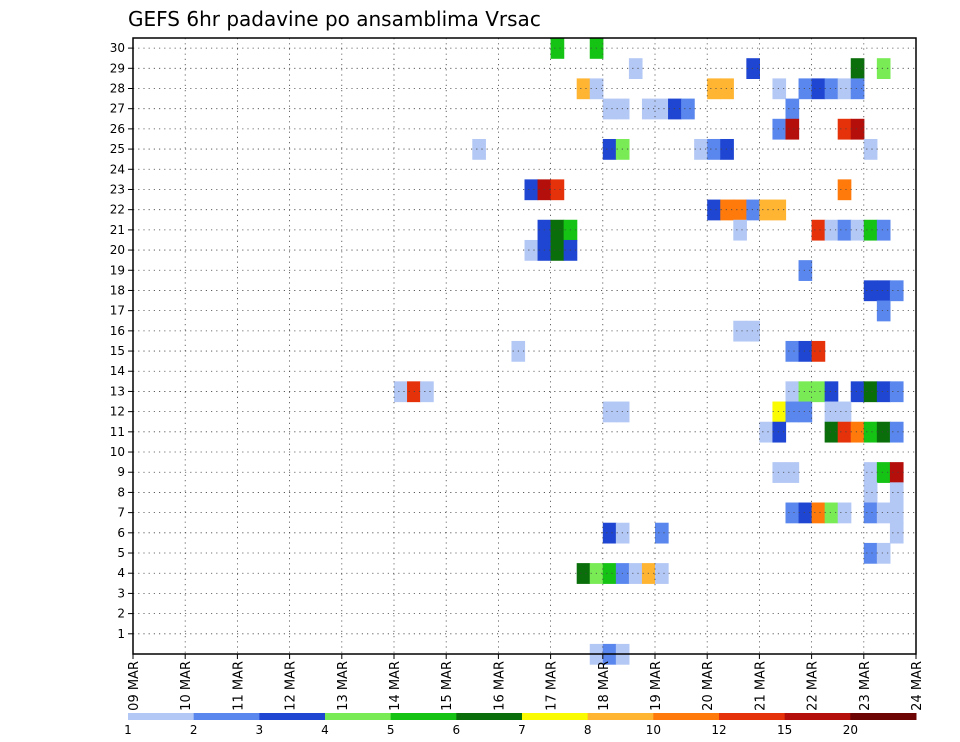 Image resolution: width=960 pixels, height=742 pixels. I want to click on y-tick-label: 17, so click(117, 311).